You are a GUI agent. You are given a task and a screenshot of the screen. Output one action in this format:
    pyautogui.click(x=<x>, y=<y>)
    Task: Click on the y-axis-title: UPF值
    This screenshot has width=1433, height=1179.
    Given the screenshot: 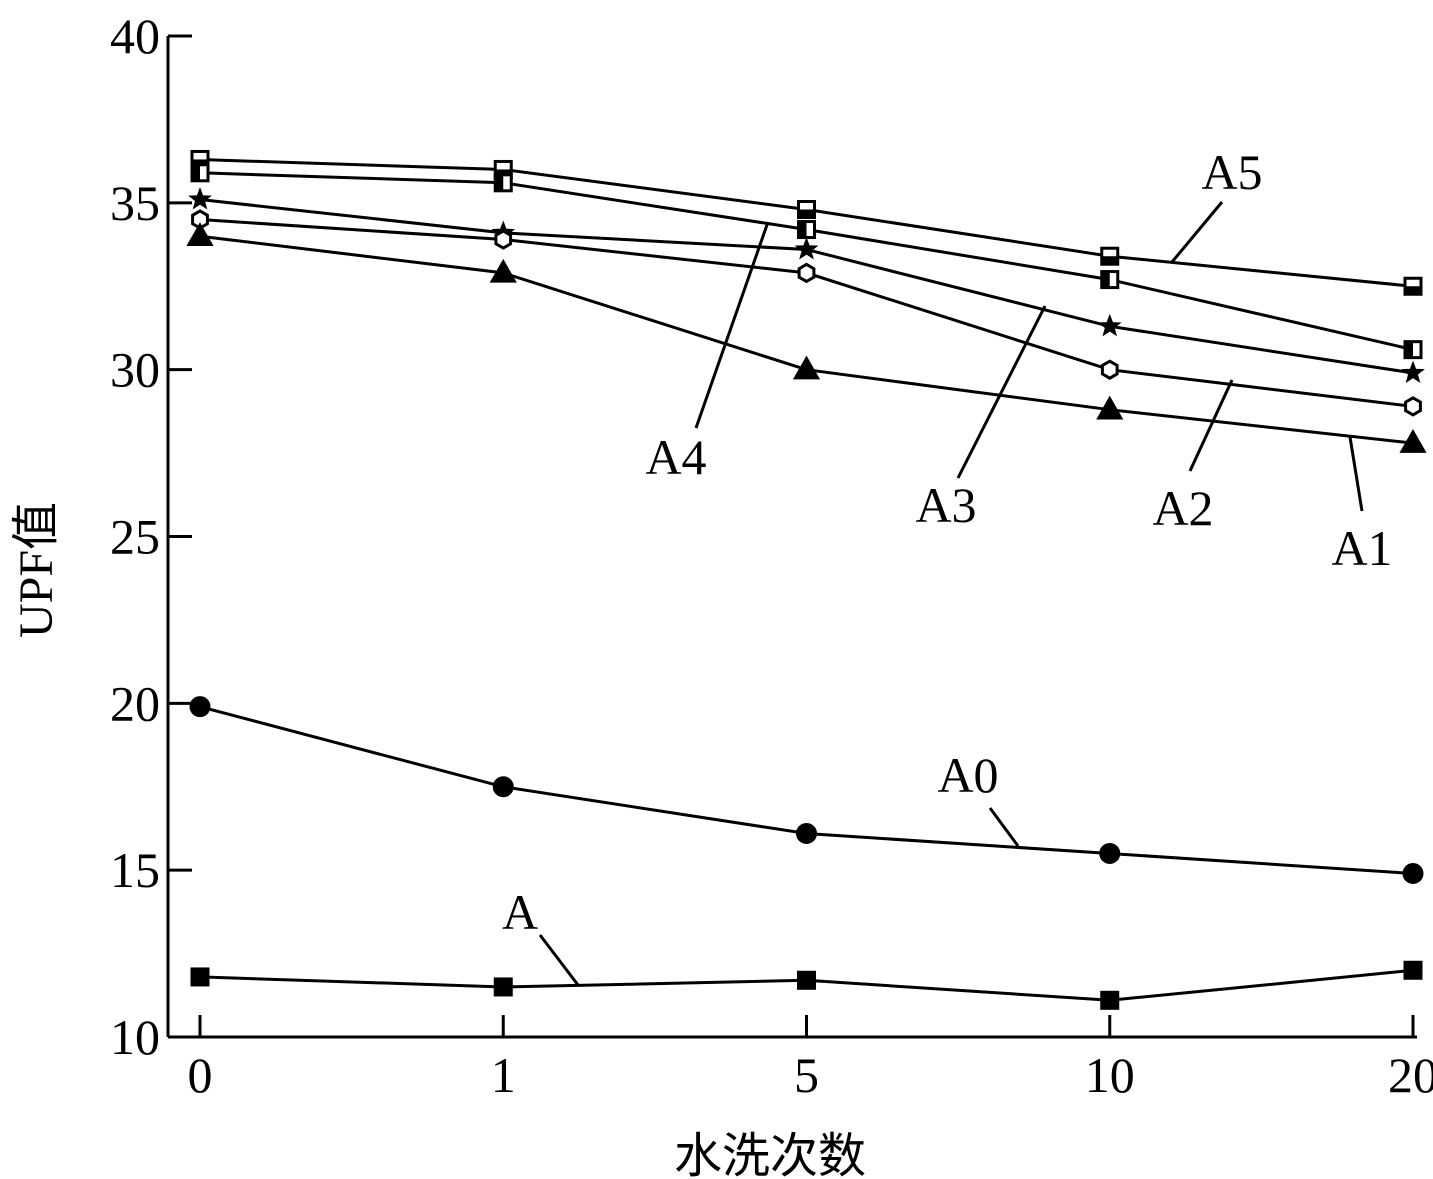 What is the action you would take?
    pyautogui.click(x=36, y=570)
    